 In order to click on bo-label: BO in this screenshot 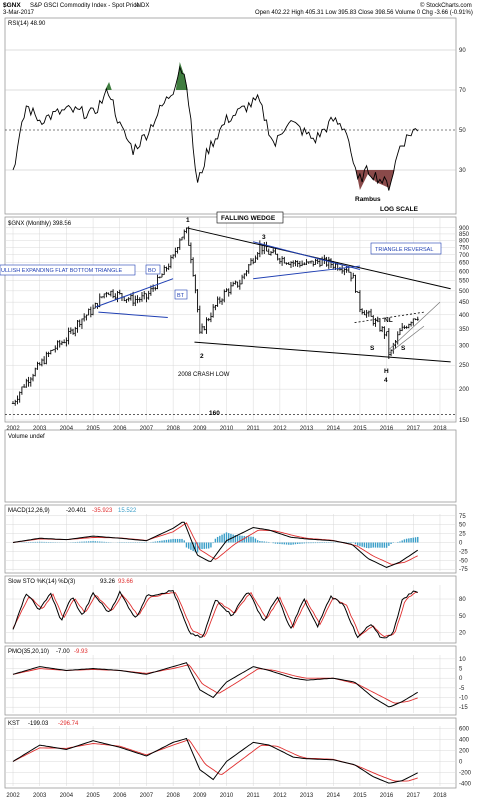, I will do `click(152, 271)`.